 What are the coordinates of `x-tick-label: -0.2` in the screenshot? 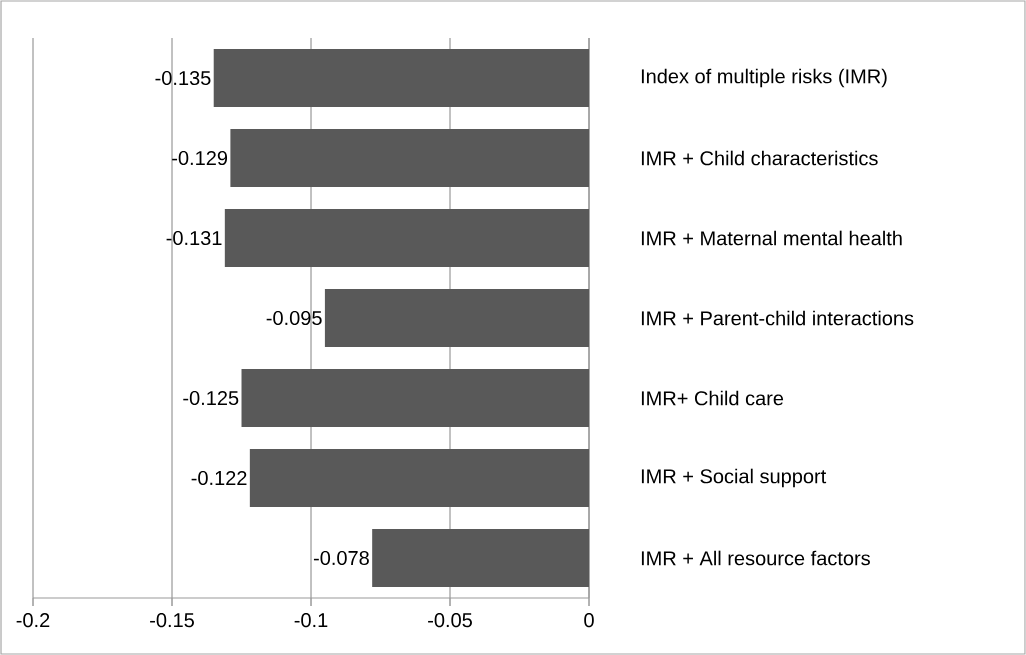 It's located at (33, 620).